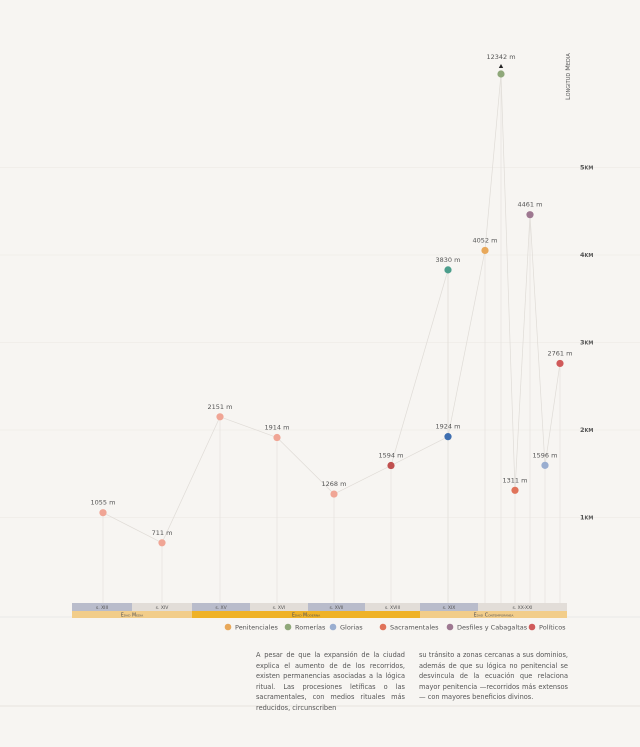  I want to click on x-tick-label: s. XVII, so click(336, 608).